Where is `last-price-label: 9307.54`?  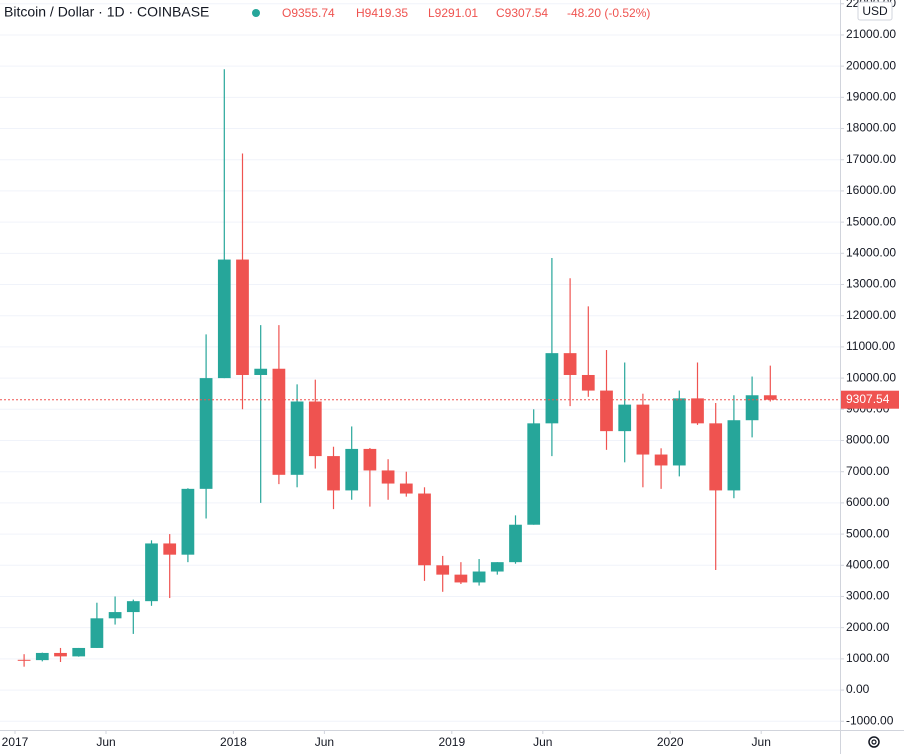 last-price-label: 9307.54 is located at coordinates (868, 399).